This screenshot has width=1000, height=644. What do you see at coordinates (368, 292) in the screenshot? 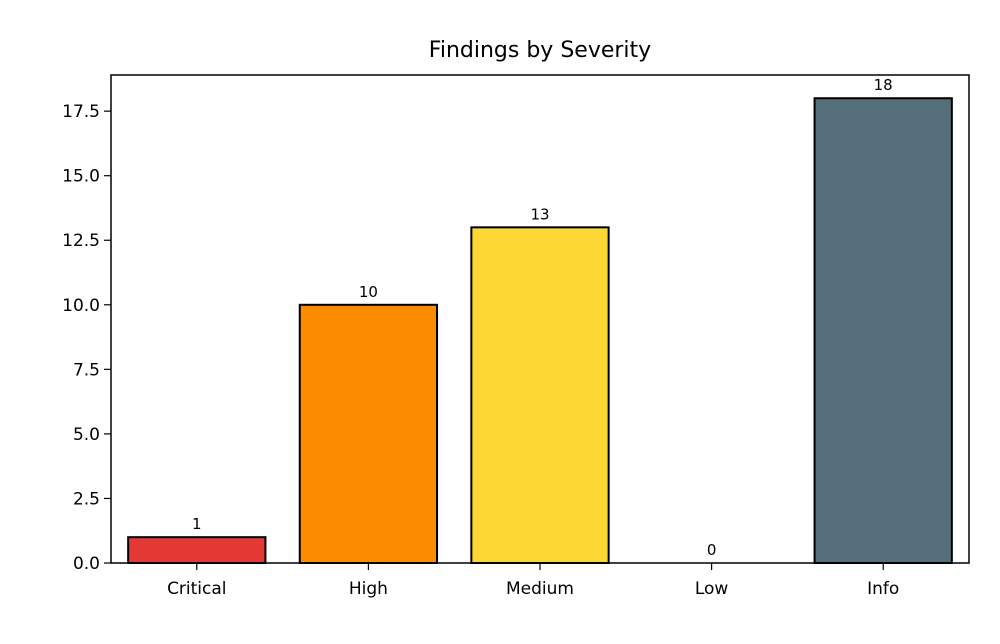
I see `data-label-high: 10` at bounding box center [368, 292].